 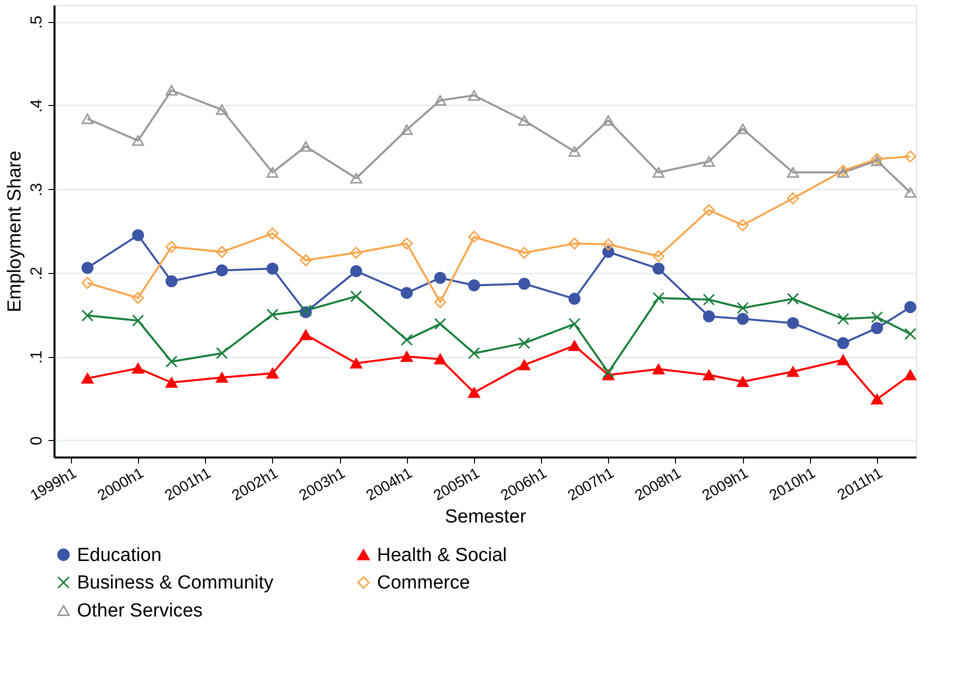 What do you see at coordinates (140, 611) in the screenshot?
I see `legend-label: Other Services` at bounding box center [140, 611].